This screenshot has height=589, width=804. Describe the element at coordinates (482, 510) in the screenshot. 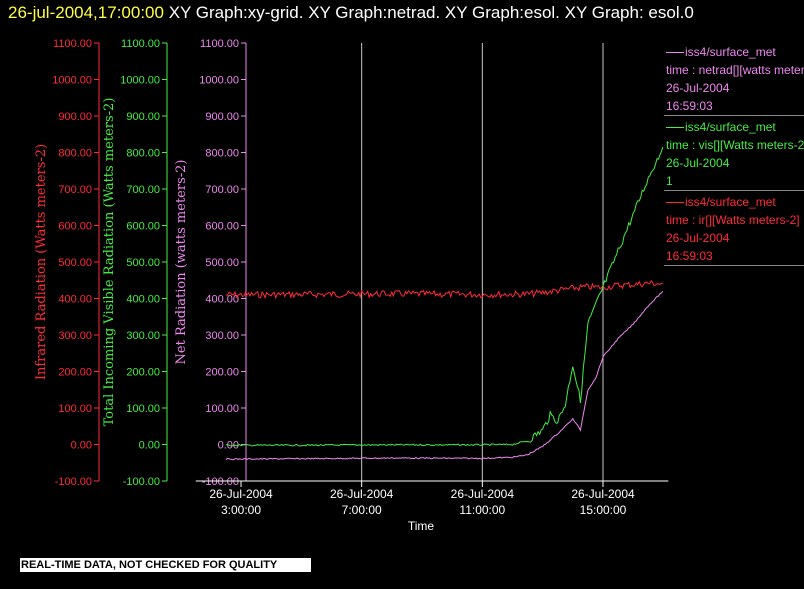

I see `x-tick-time: 11:00:00` at that location.